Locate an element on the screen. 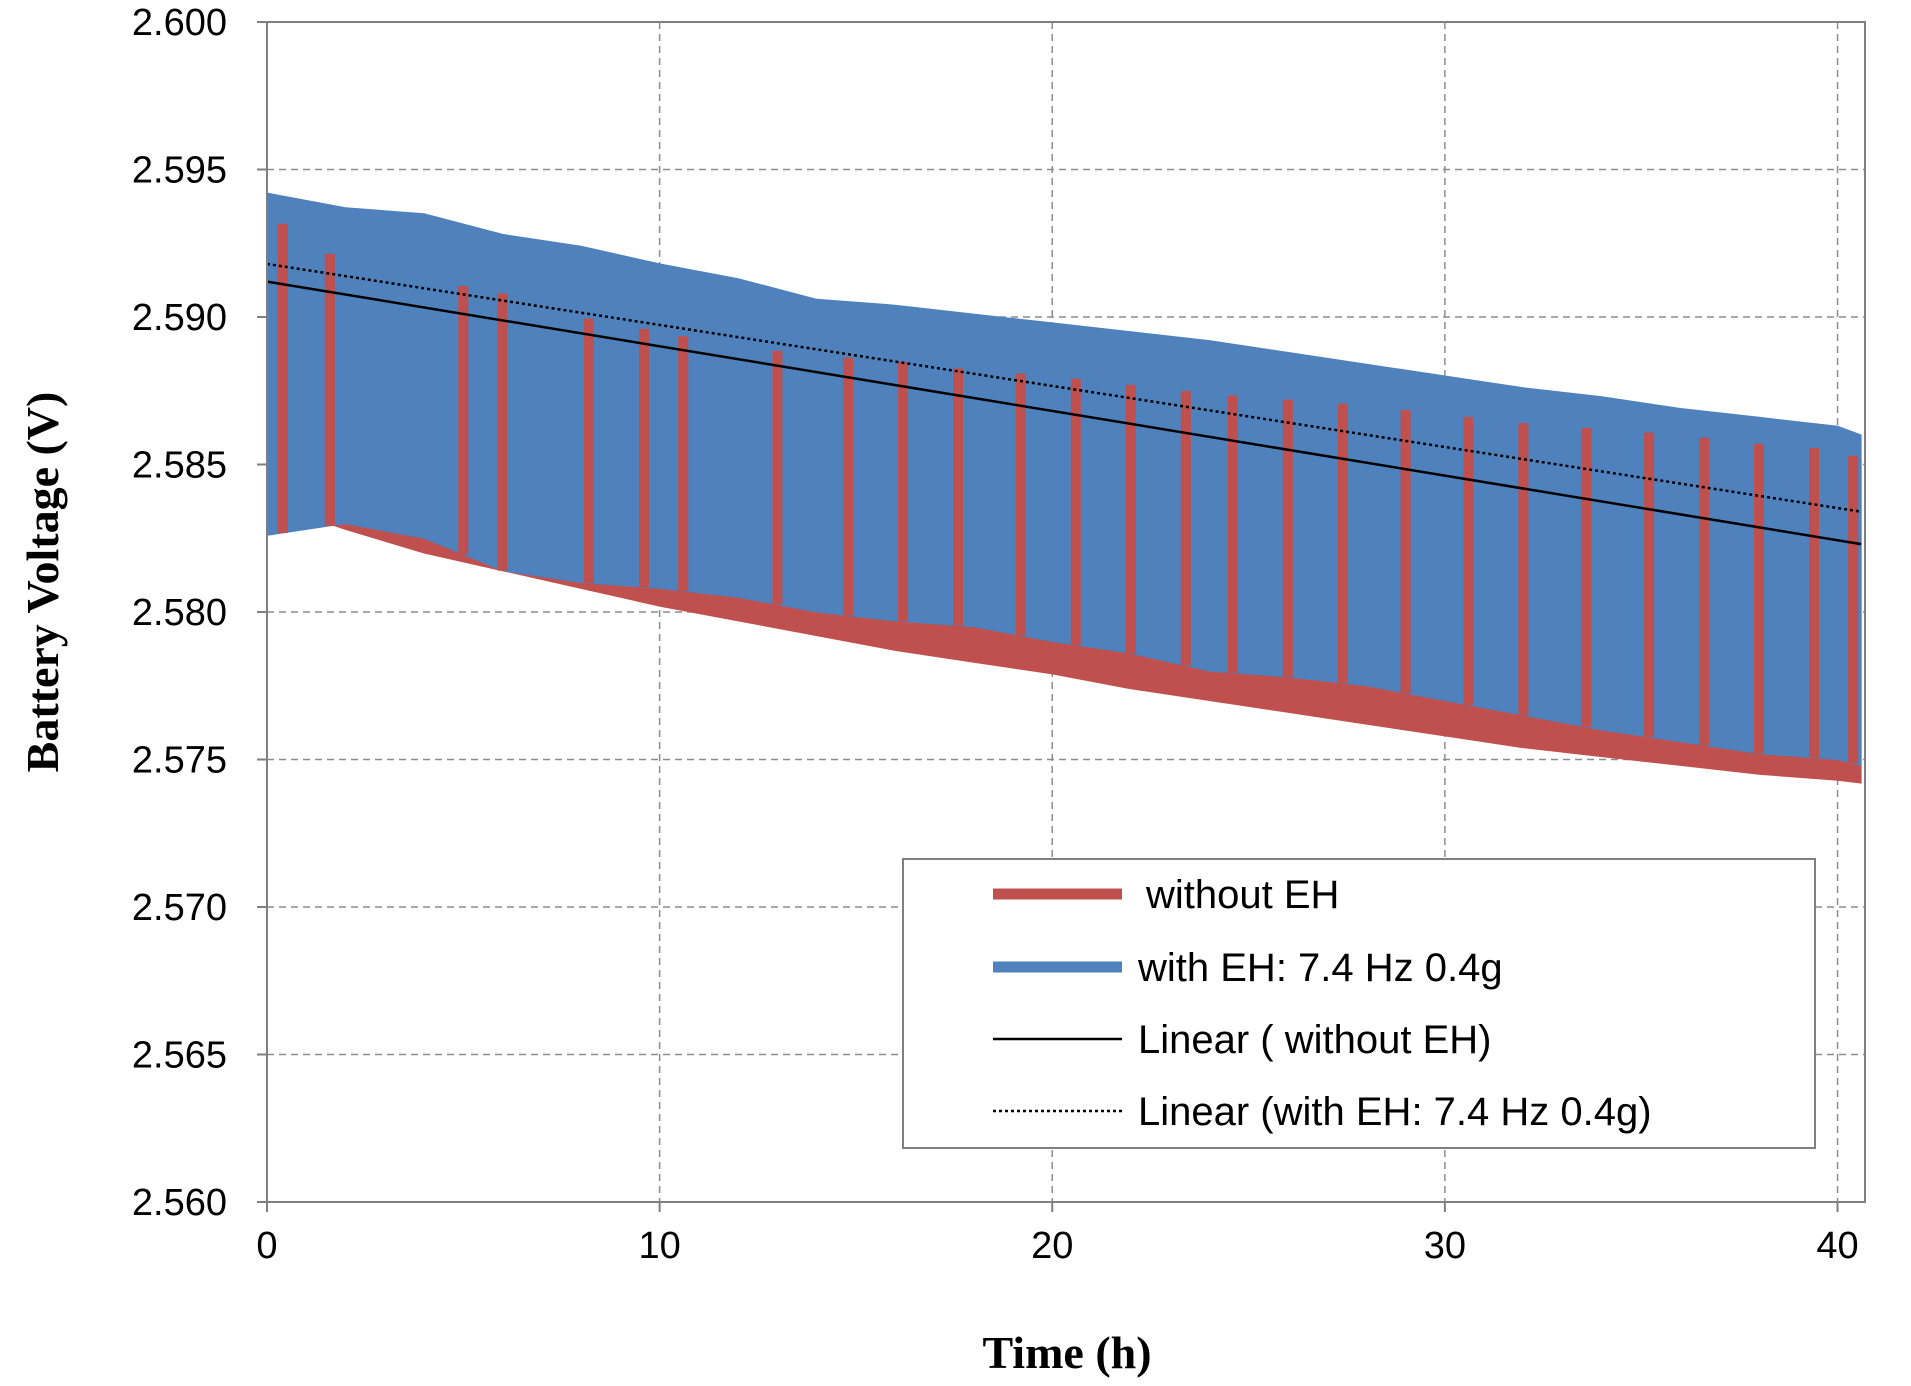  x-axis-title: Time (h) is located at coordinates (1066, 1352).